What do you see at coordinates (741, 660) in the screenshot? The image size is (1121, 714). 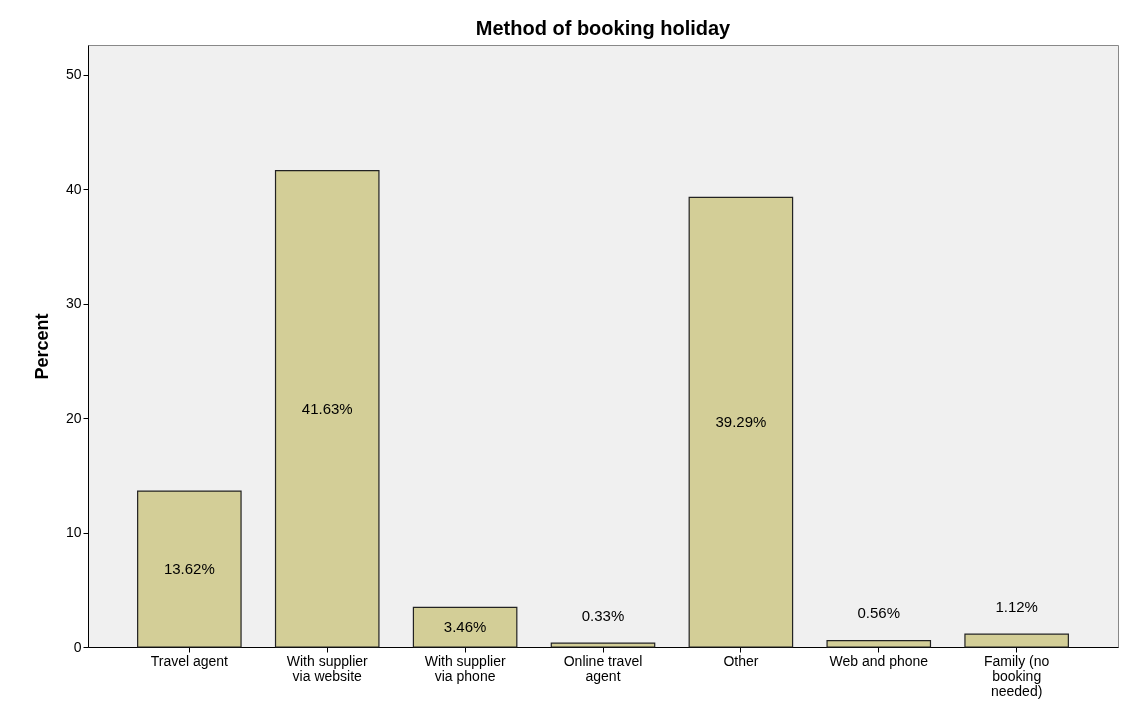 I see `x-tick-label: Other` at bounding box center [741, 660].